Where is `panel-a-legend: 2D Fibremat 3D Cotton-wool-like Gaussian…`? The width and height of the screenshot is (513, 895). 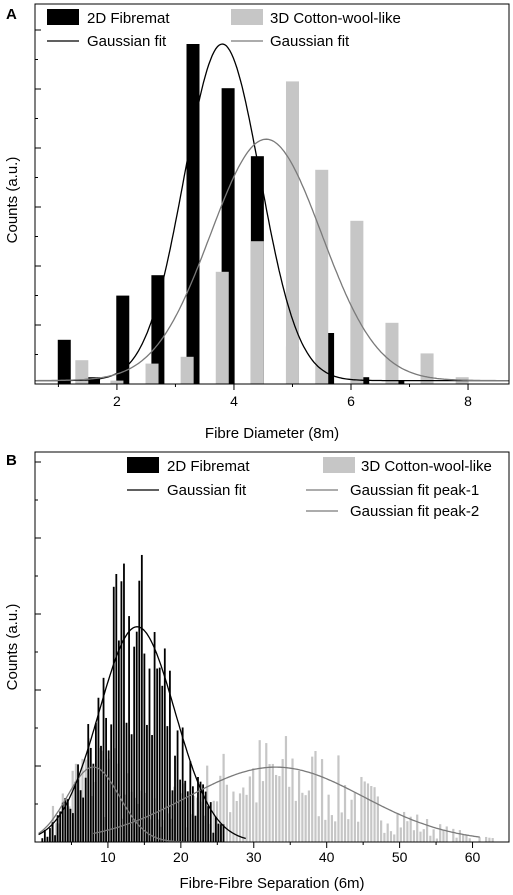 panel-a-legend: 2D Fibremat 3D Cotton-wool-like Gaussian… is located at coordinates (224, 29).